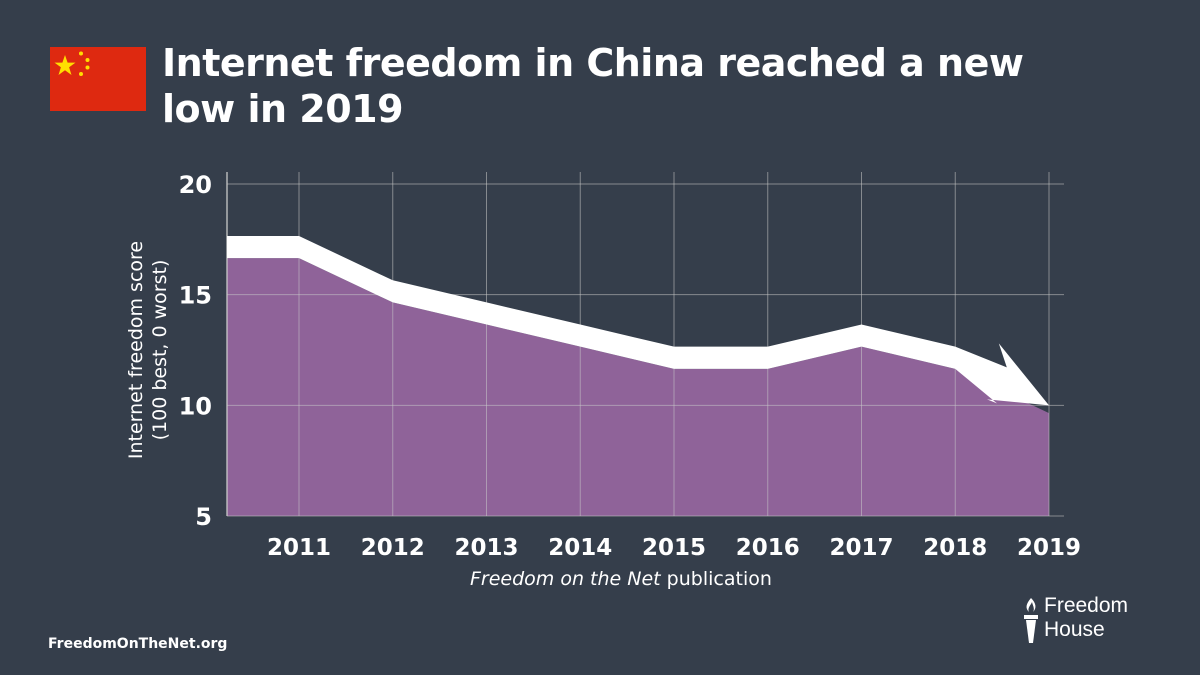  What do you see at coordinates (861, 548) in the screenshot?
I see `x-tick-label: 2017` at bounding box center [861, 548].